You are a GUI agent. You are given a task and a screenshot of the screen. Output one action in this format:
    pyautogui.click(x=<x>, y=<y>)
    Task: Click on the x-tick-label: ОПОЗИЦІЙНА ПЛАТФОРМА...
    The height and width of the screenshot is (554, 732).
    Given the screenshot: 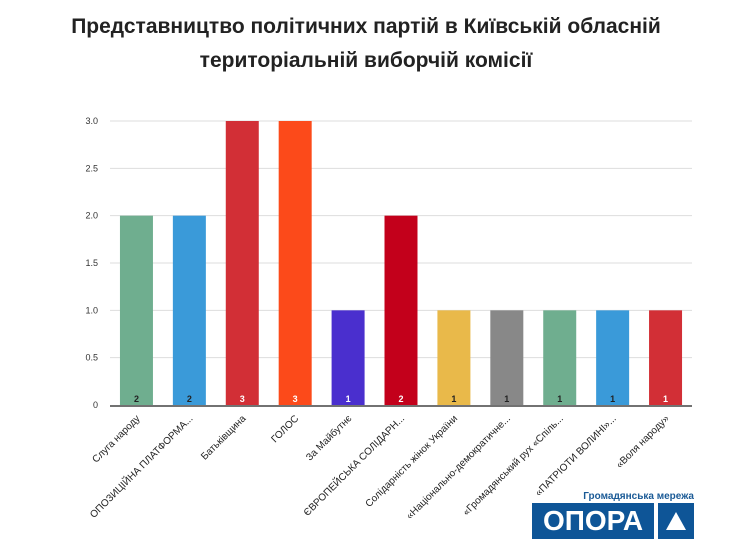 What is the action you would take?
    pyautogui.click(x=141, y=466)
    